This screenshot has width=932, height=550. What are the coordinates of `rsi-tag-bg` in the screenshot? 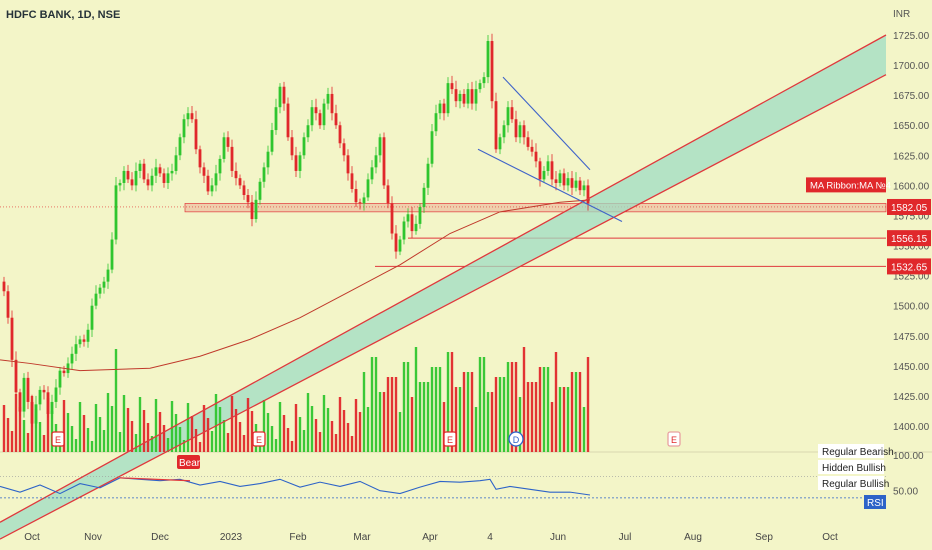 It's located at (875, 502).